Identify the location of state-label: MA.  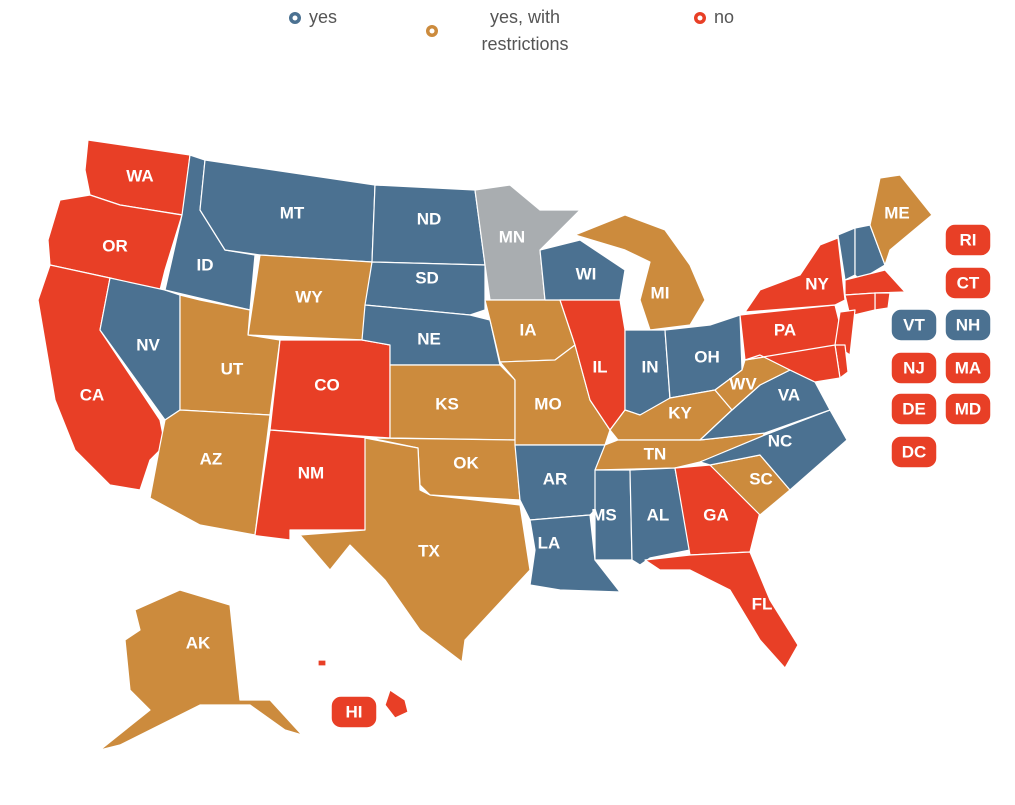
(968, 367).